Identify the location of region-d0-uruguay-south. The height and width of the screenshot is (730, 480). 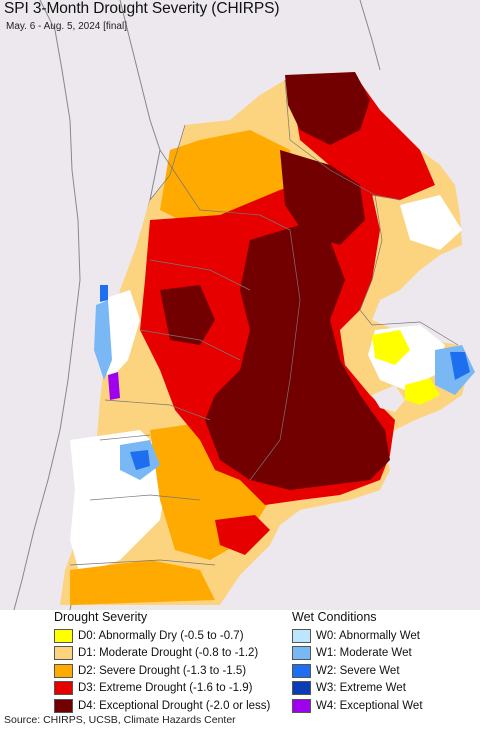
(422, 391).